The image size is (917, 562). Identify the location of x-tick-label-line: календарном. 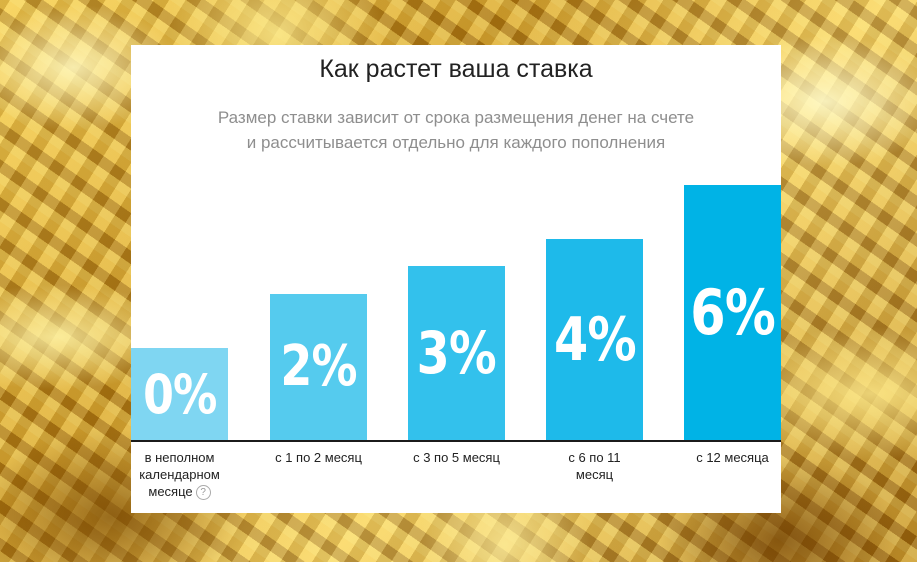
(179, 474).